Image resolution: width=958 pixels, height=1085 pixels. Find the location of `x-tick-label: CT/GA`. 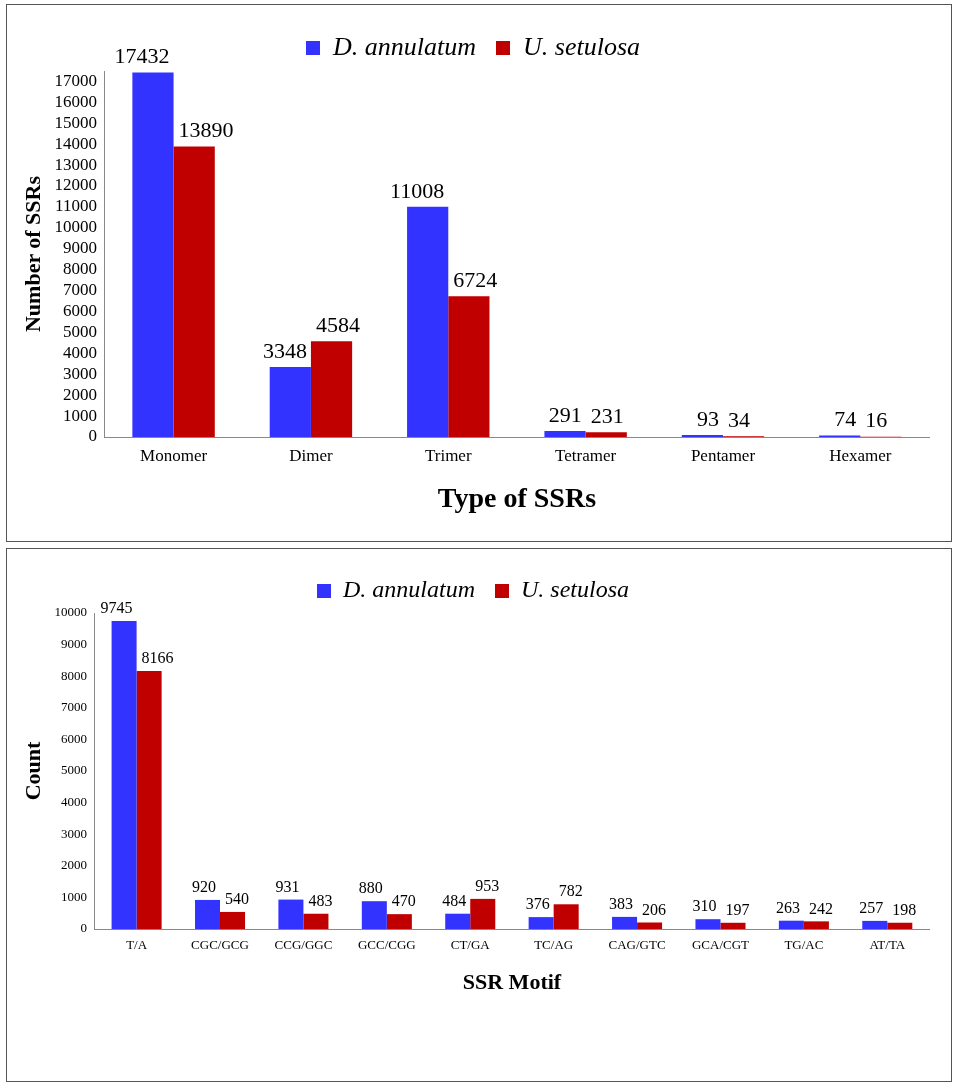

x-tick-label: CT/GA is located at coordinates (470, 945).